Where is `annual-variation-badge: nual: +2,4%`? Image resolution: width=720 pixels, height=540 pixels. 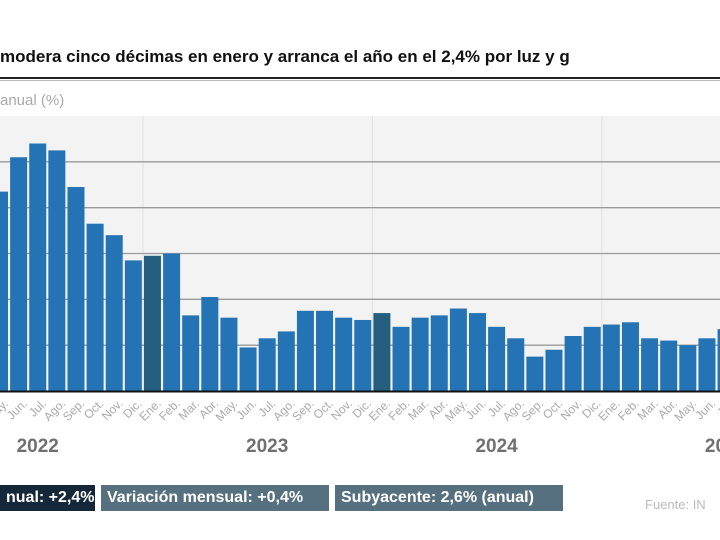
annual-variation-badge: nual: +2,4% is located at coordinates (47, 498).